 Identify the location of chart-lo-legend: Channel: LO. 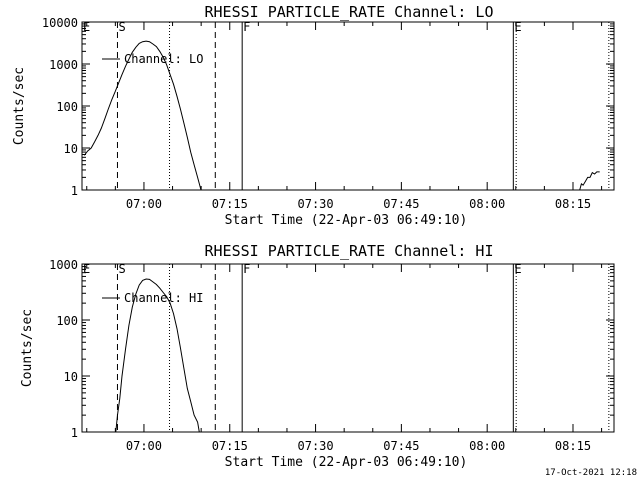
(152, 59).